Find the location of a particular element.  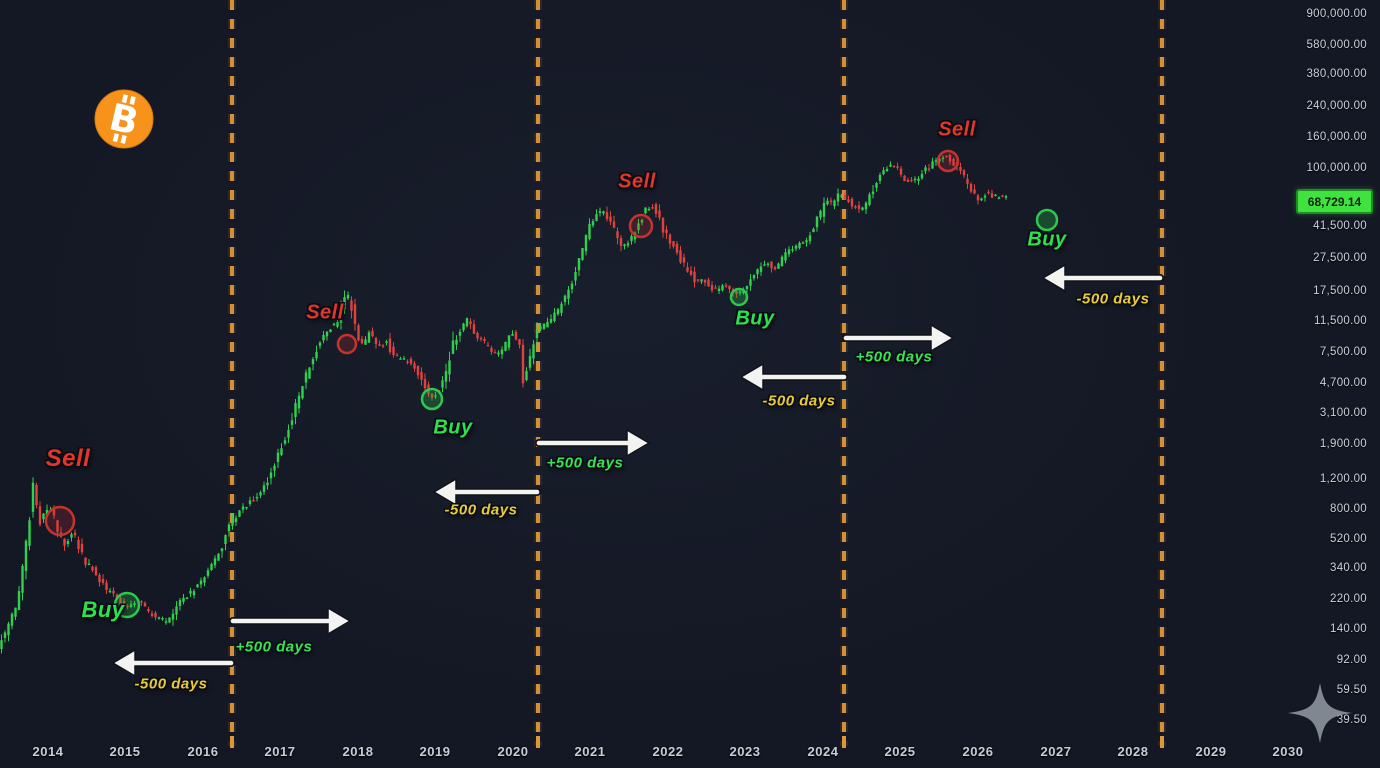

year-tick-label: 2028 is located at coordinates (1133, 751).